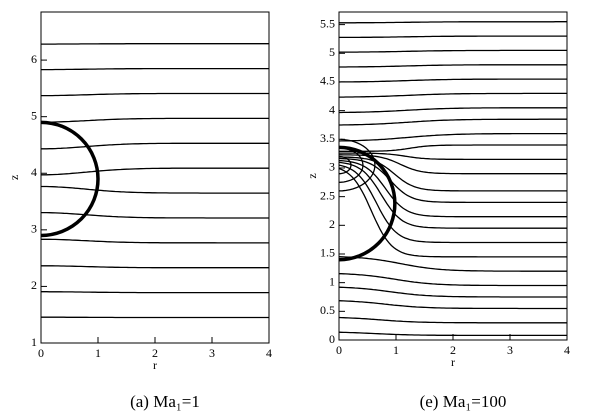 The width and height of the screenshot is (600, 420). I want to click on y-tick-label: 2.5, so click(327, 195).